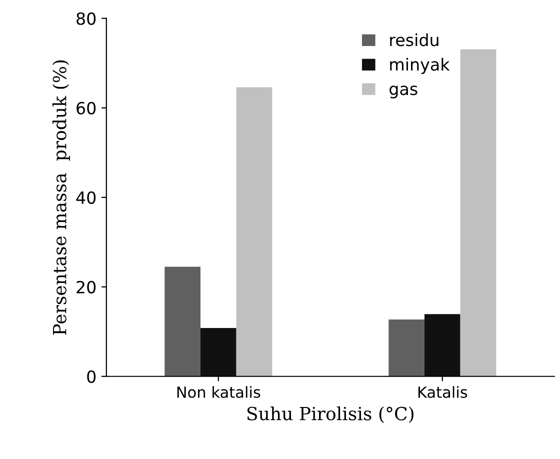 The image size is (560, 459). What do you see at coordinates (91, 376) in the screenshot?
I see `y-tick-label: 0` at bounding box center [91, 376].